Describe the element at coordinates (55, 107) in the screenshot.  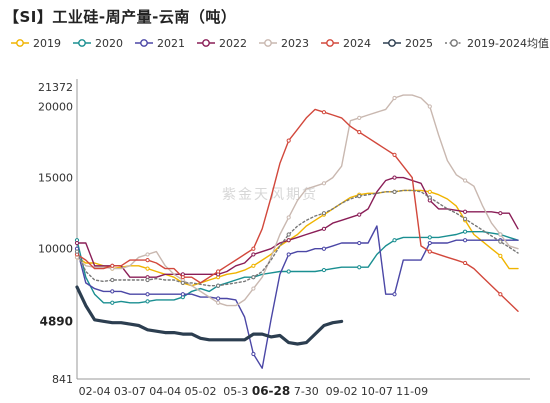
I see `y-tick-label: 20000` at that location.